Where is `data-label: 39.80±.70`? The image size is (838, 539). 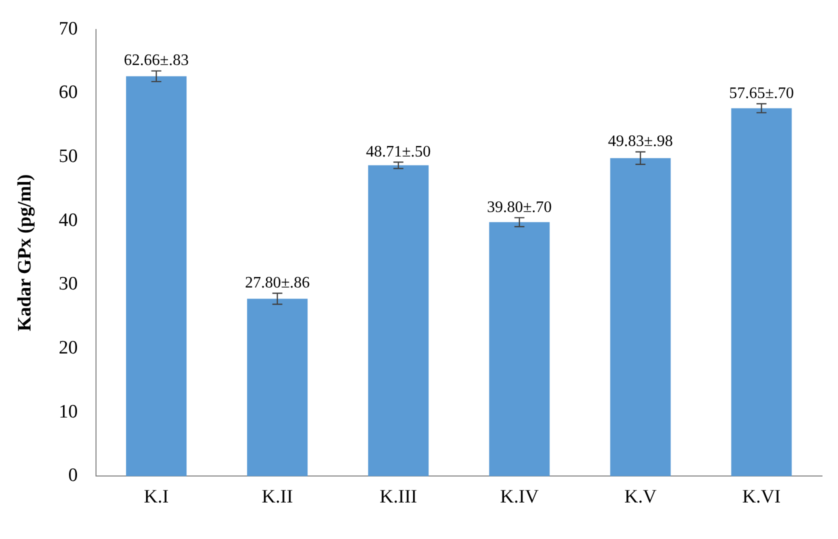
data-label: 39.80±.70 is located at coordinates (519, 207).